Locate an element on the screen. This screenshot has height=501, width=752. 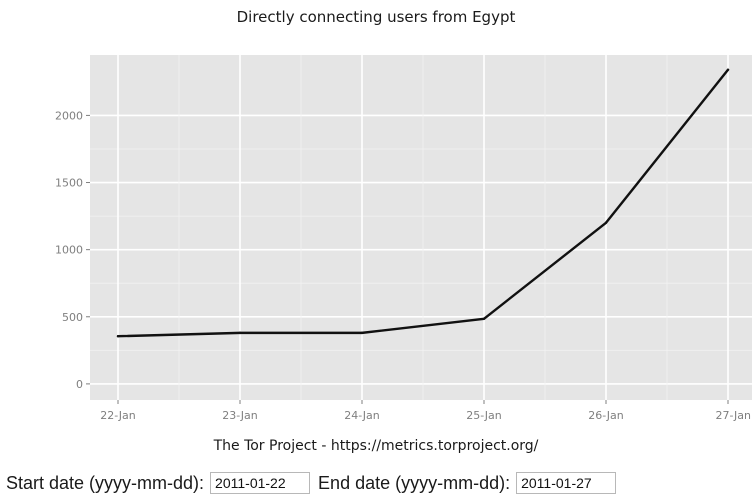
start-date-label: Start date (yyyy-mm-dd): is located at coordinates (105, 482).